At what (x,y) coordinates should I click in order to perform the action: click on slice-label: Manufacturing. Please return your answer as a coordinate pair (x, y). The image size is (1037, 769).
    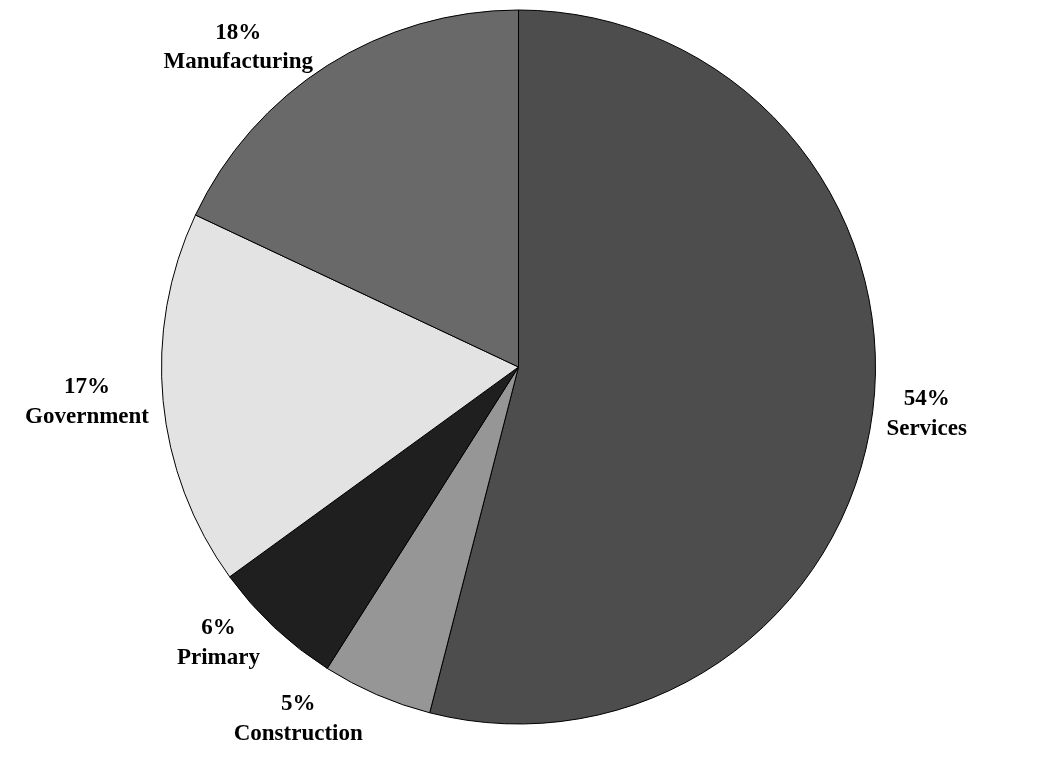
    Looking at the image, I should click on (238, 61).